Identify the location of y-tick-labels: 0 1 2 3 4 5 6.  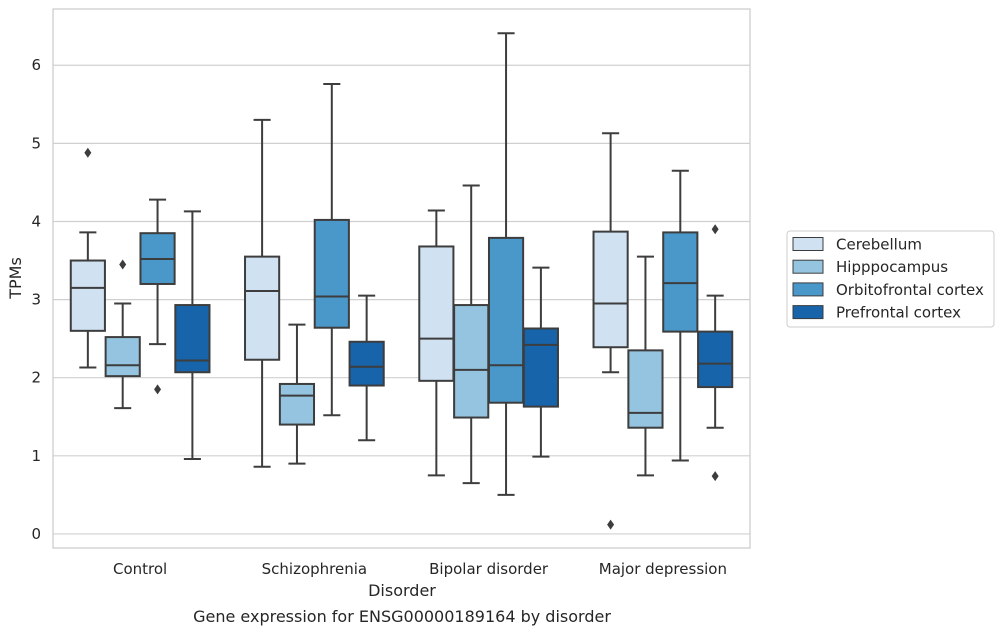
(36, 299).